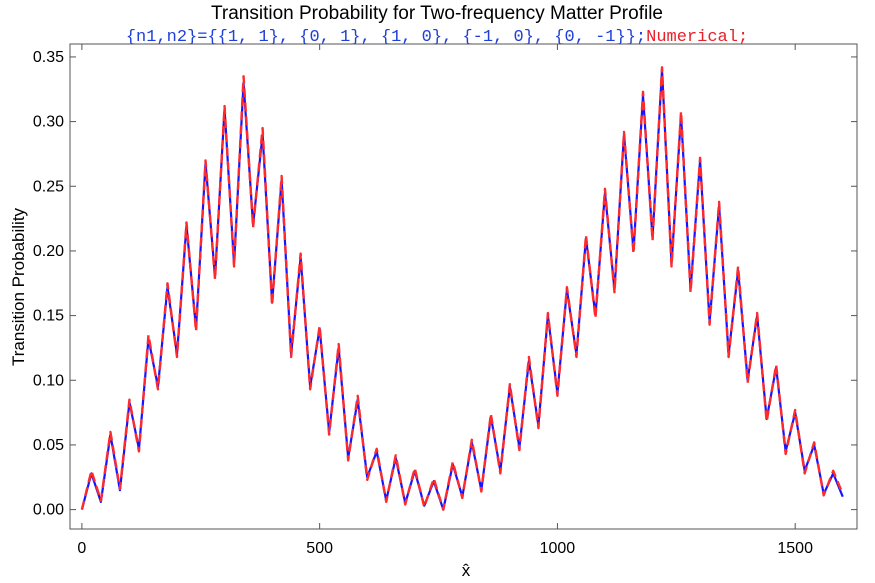 The height and width of the screenshot is (583, 875). I want to click on x-axis-label: x̂, so click(466, 570).